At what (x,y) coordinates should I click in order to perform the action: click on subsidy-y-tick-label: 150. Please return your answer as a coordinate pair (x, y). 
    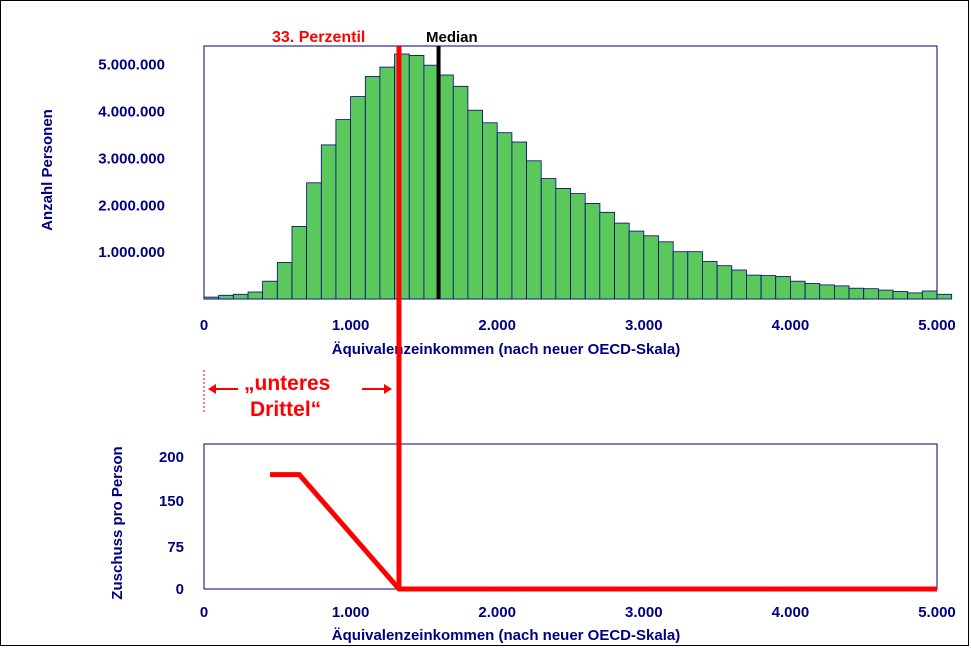
    Looking at the image, I should click on (171, 501).